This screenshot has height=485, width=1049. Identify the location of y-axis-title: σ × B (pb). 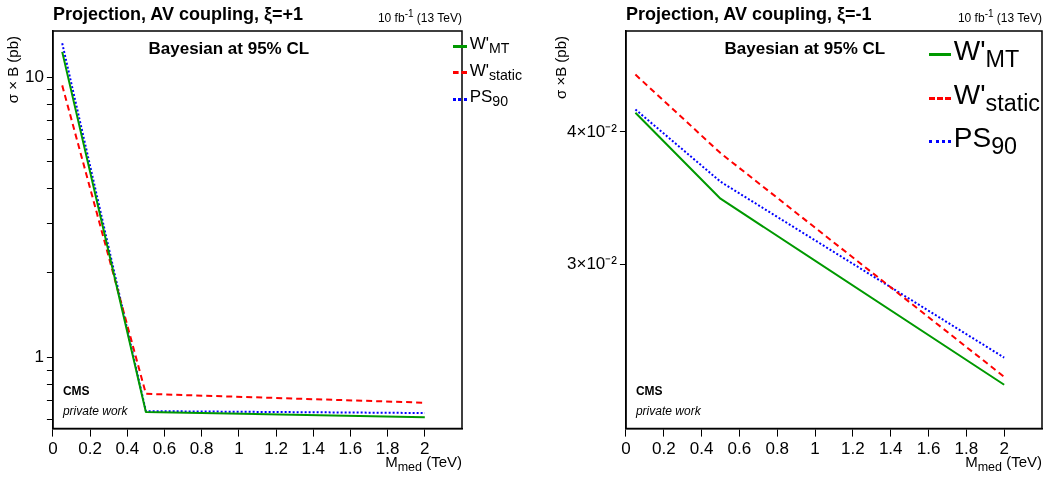
(12, 70).